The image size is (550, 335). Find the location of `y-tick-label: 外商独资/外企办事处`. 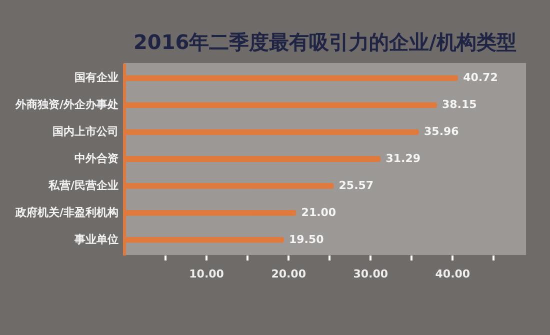

y-tick-label: 外商独资/外企办事处 is located at coordinates (66, 105).